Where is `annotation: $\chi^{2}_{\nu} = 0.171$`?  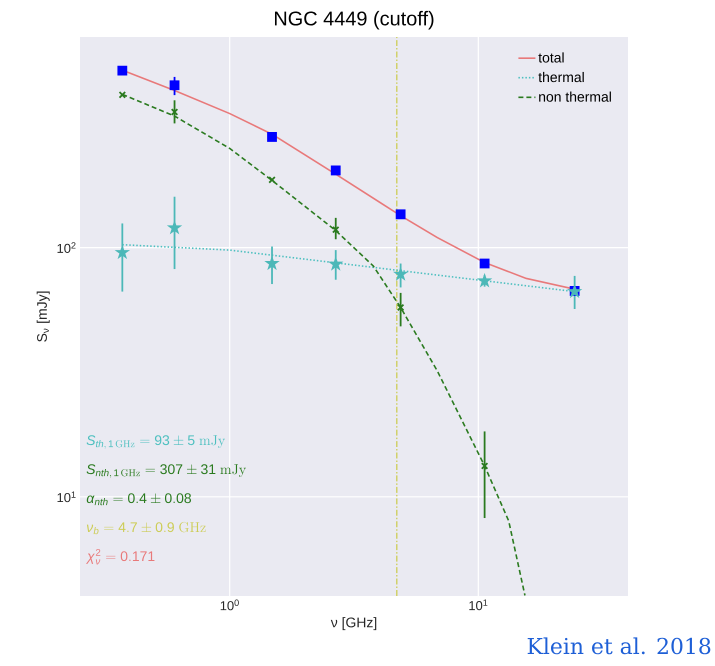
annotation: $\chi^{2}_{\nu} = 0.171$ is located at coordinates (120, 556).